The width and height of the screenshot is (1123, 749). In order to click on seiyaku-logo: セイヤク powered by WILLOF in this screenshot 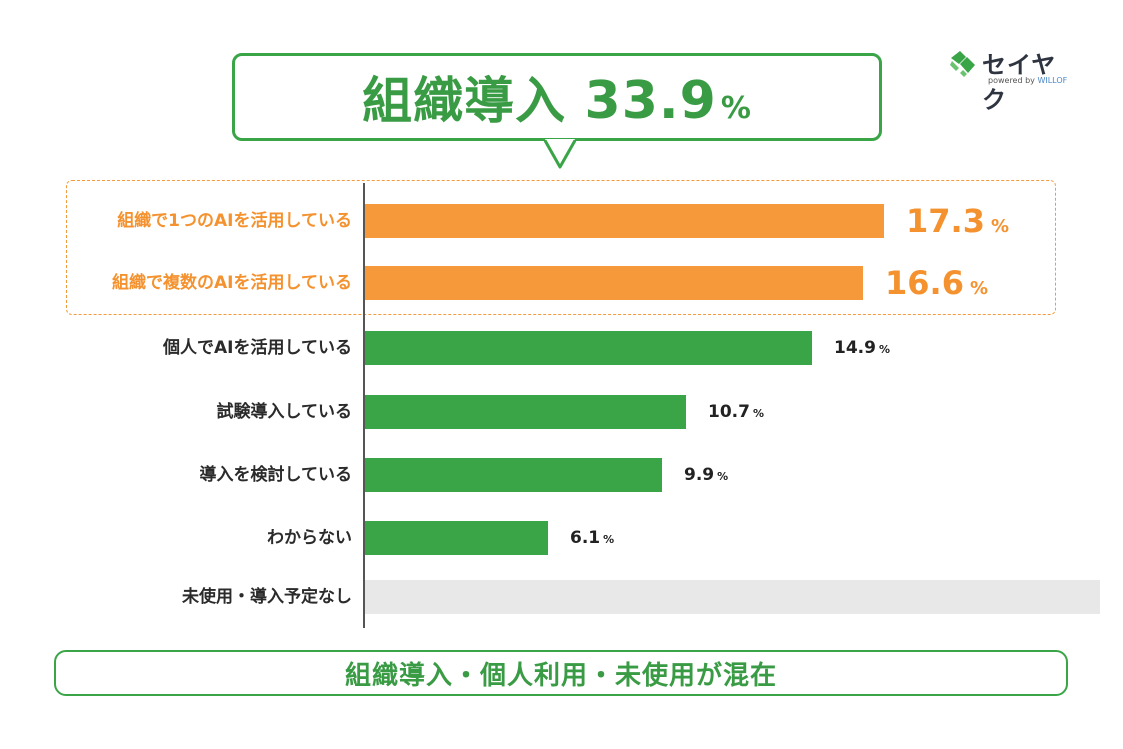, I will do `click(1013, 79)`.